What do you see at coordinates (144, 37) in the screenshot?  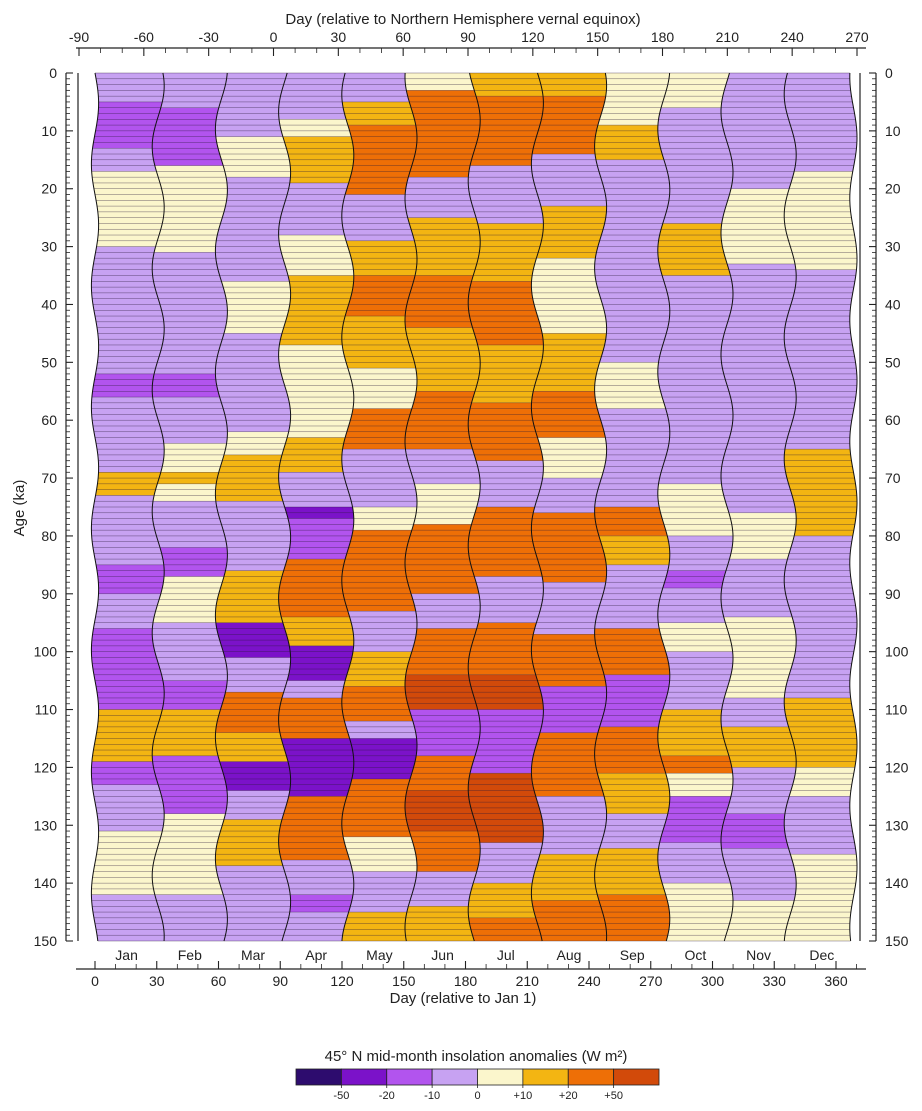 I see `top-tick-label: -60` at bounding box center [144, 37].